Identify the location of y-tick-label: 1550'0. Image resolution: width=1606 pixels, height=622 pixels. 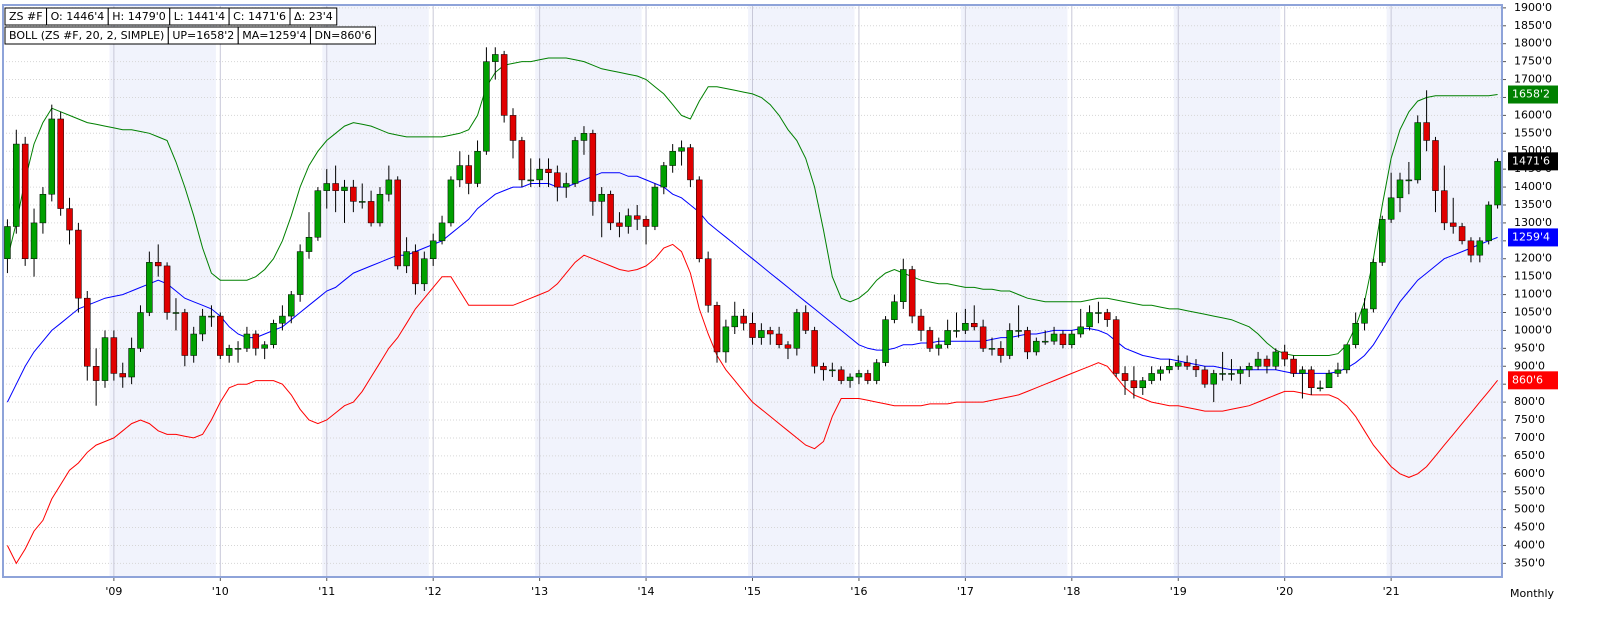
(1533, 132).